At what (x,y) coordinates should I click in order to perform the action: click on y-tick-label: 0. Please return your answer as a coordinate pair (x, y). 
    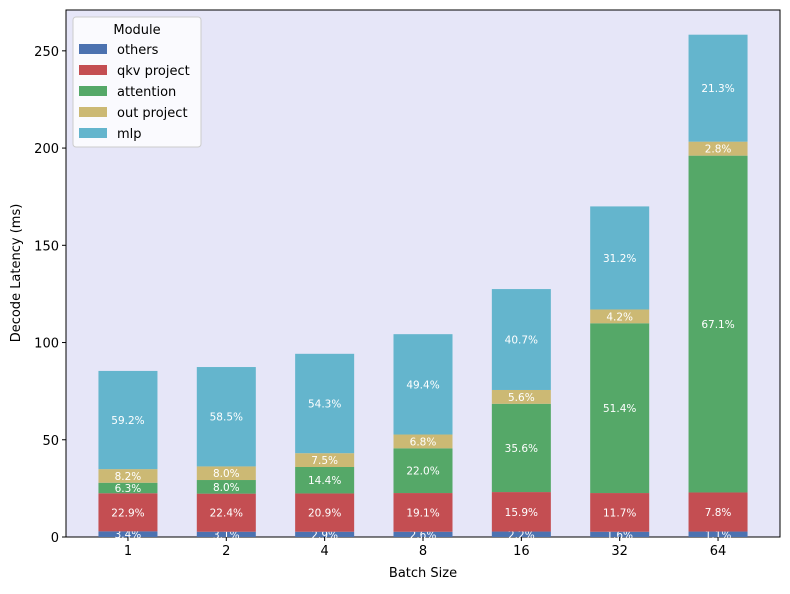
    Looking at the image, I should click on (55, 538).